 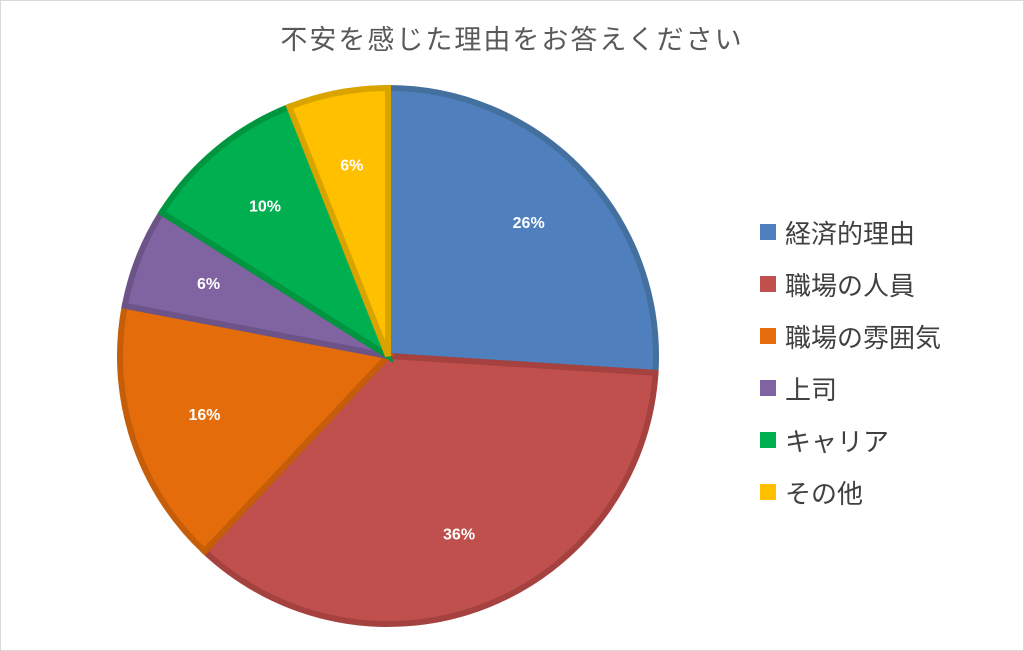 I want to click on legend: 経済的理由 職場の人員 職場の雰囲気 上司 キャリア その他, so click(x=890, y=362).